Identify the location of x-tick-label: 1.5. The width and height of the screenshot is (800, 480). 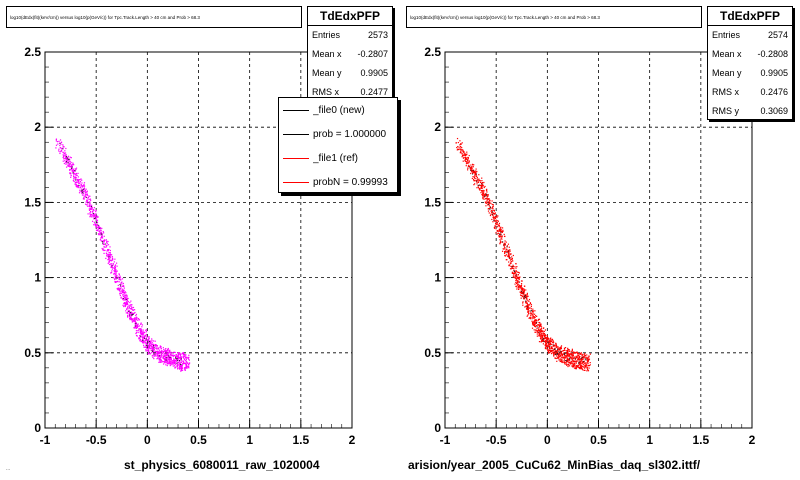
(300, 440).